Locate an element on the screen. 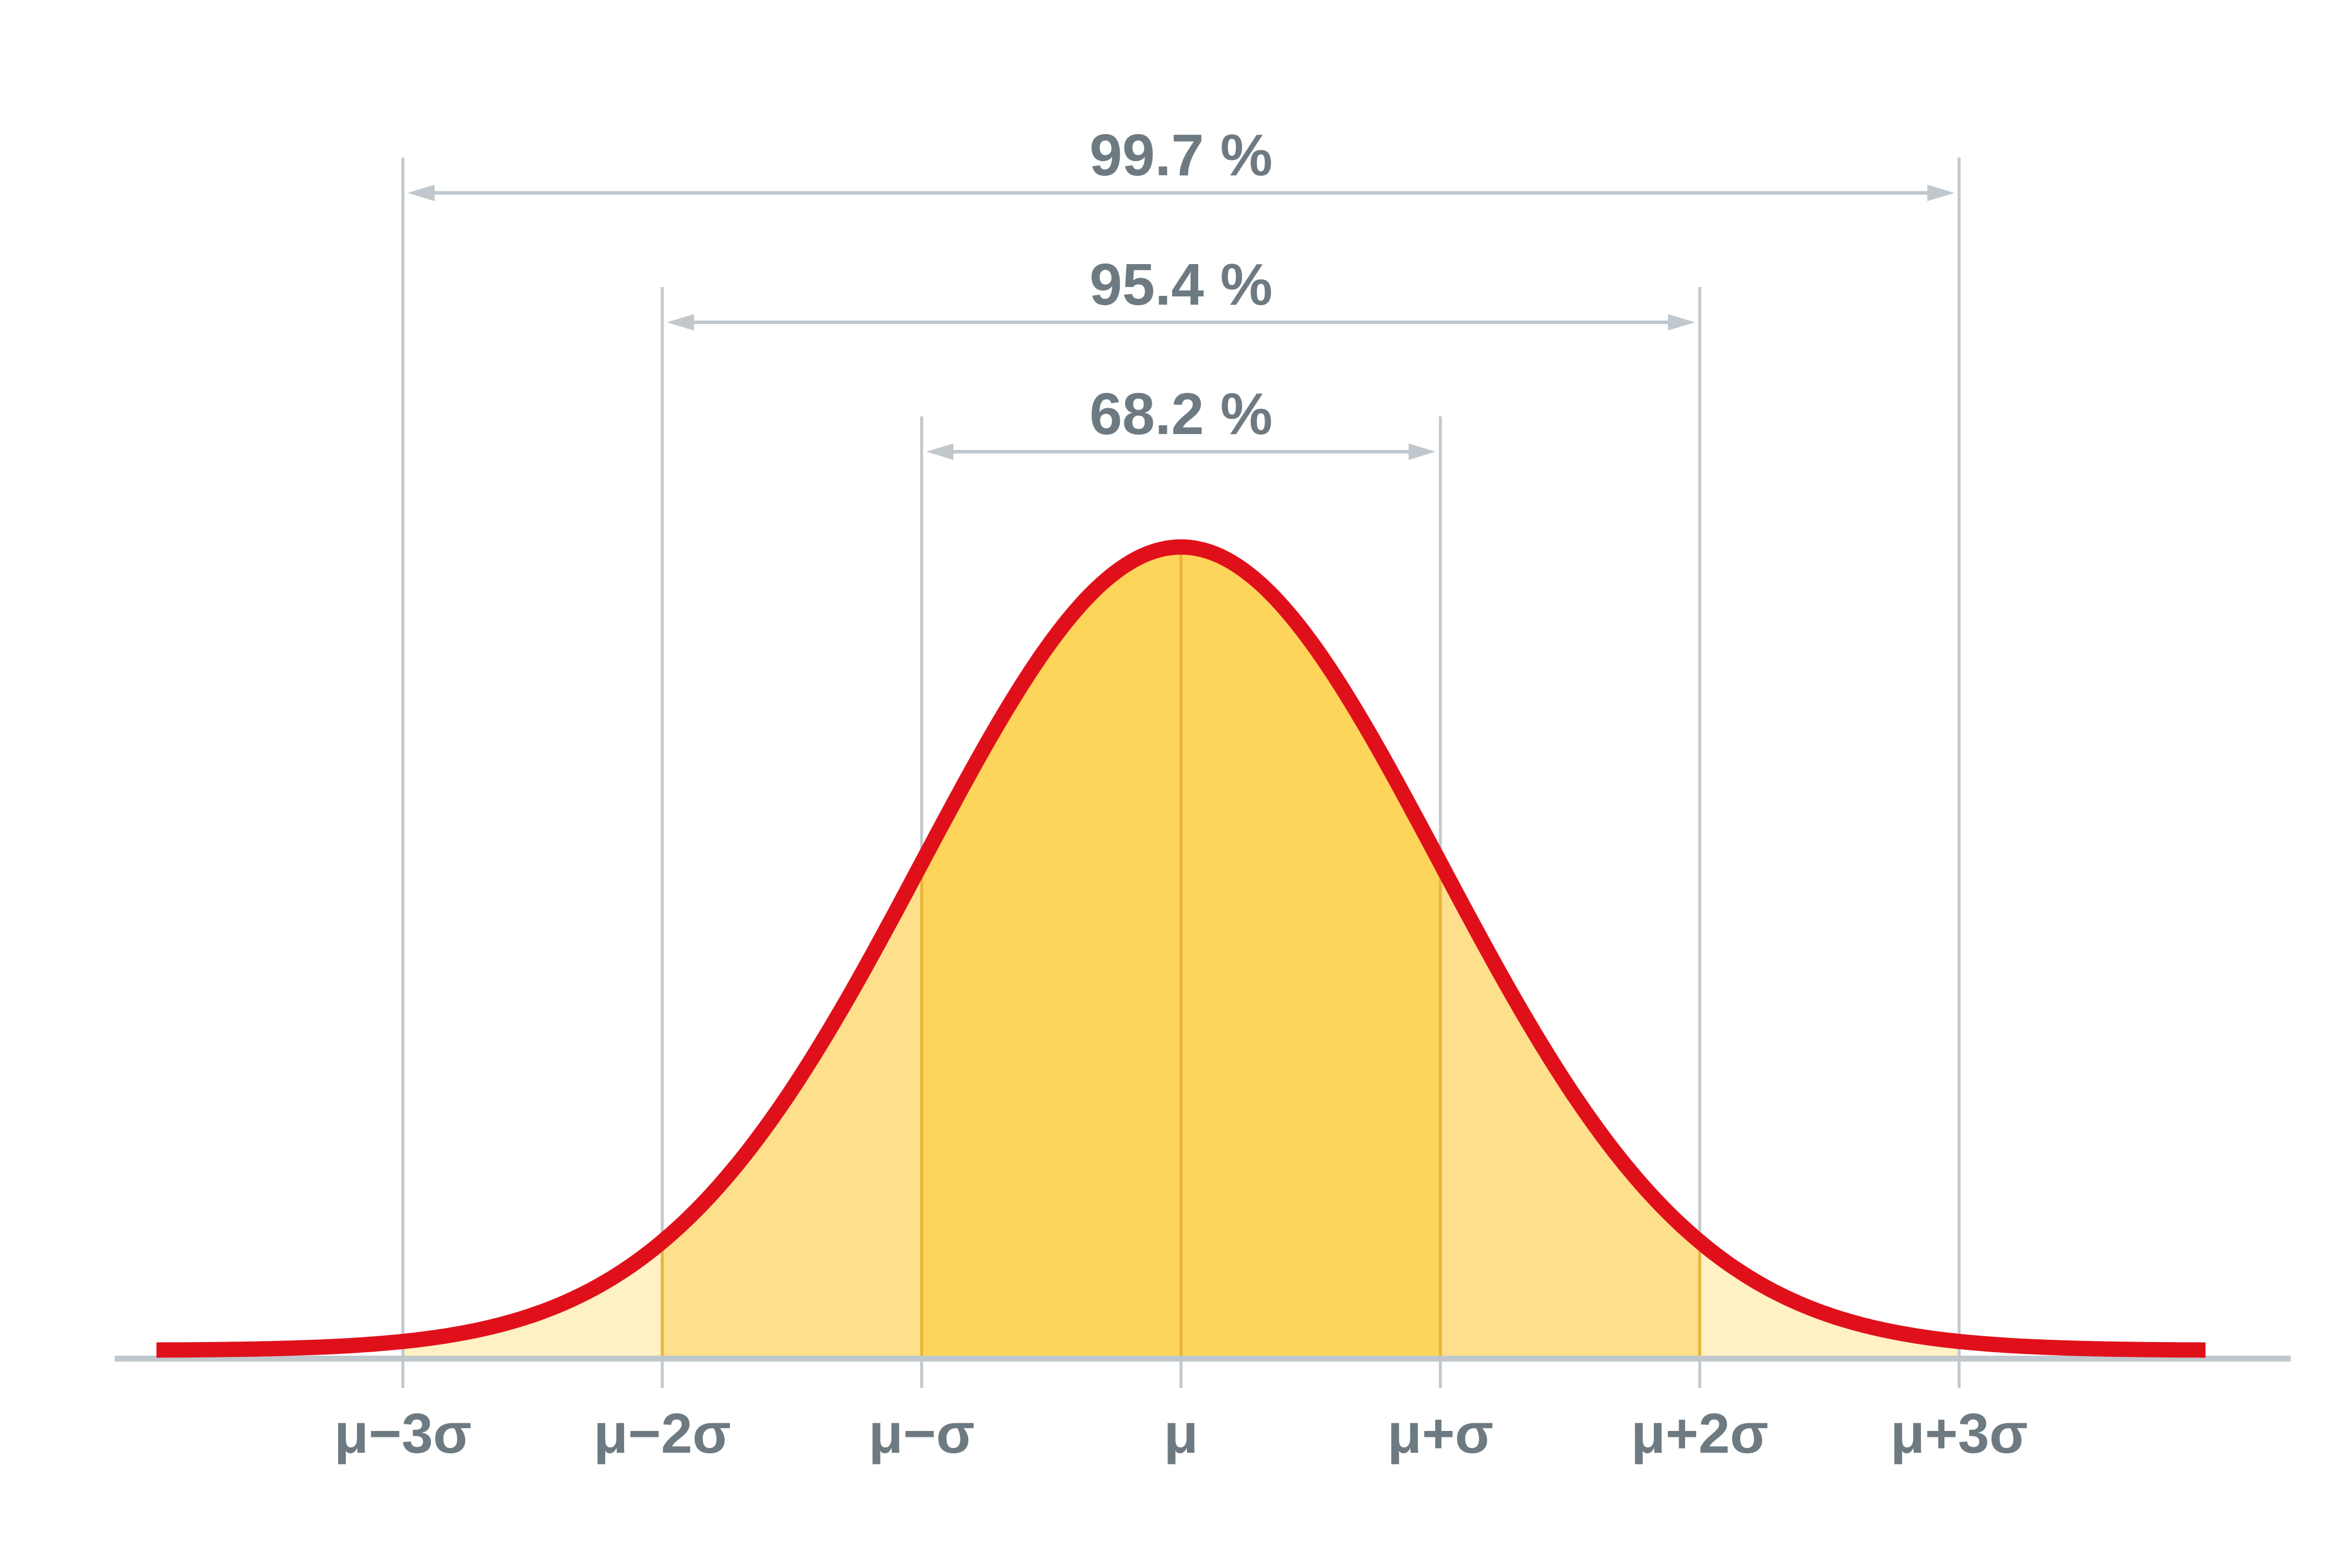  x-tick-label-5: μ+2σ is located at coordinates (1700, 1433).